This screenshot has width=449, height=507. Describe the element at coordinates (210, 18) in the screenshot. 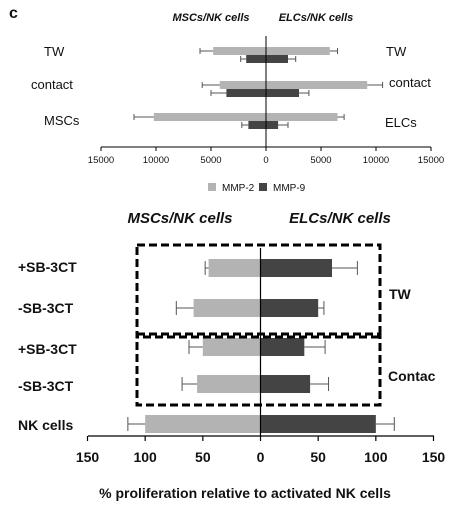

I see `top-left-heading: MSCs/NK cells` at that location.